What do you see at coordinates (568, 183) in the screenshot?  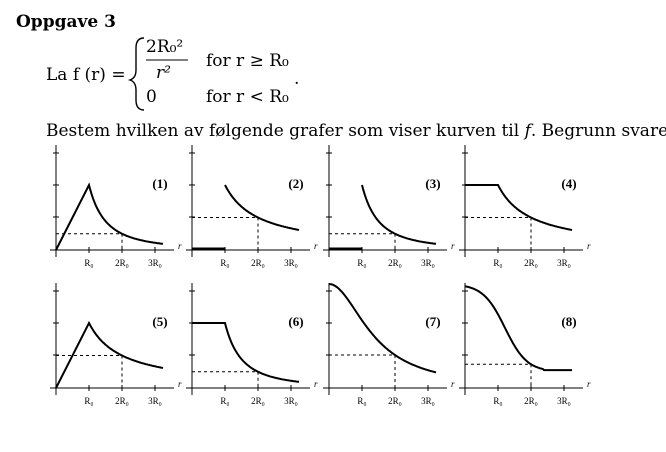 I see `graph-label: (4)` at bounding box center [568, 183].